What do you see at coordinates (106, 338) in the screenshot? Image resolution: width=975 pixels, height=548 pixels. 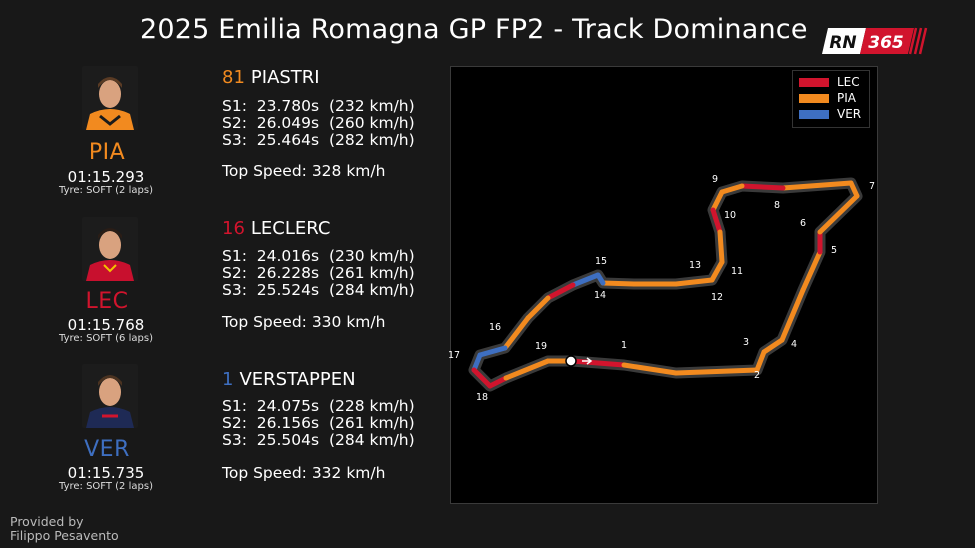 I see `tyre-info-leclerc: Tyre: SOFT (6 laps)` at bounding box center [106, 338].